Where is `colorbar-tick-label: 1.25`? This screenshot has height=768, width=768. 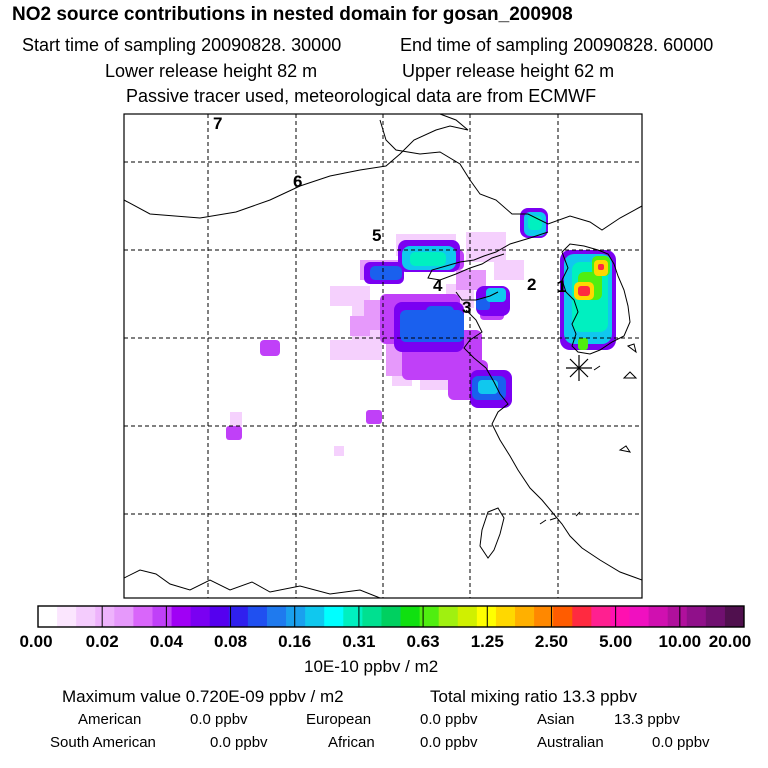 colorbar-tick-label: 1.25 is located at coordinates (487, 641).